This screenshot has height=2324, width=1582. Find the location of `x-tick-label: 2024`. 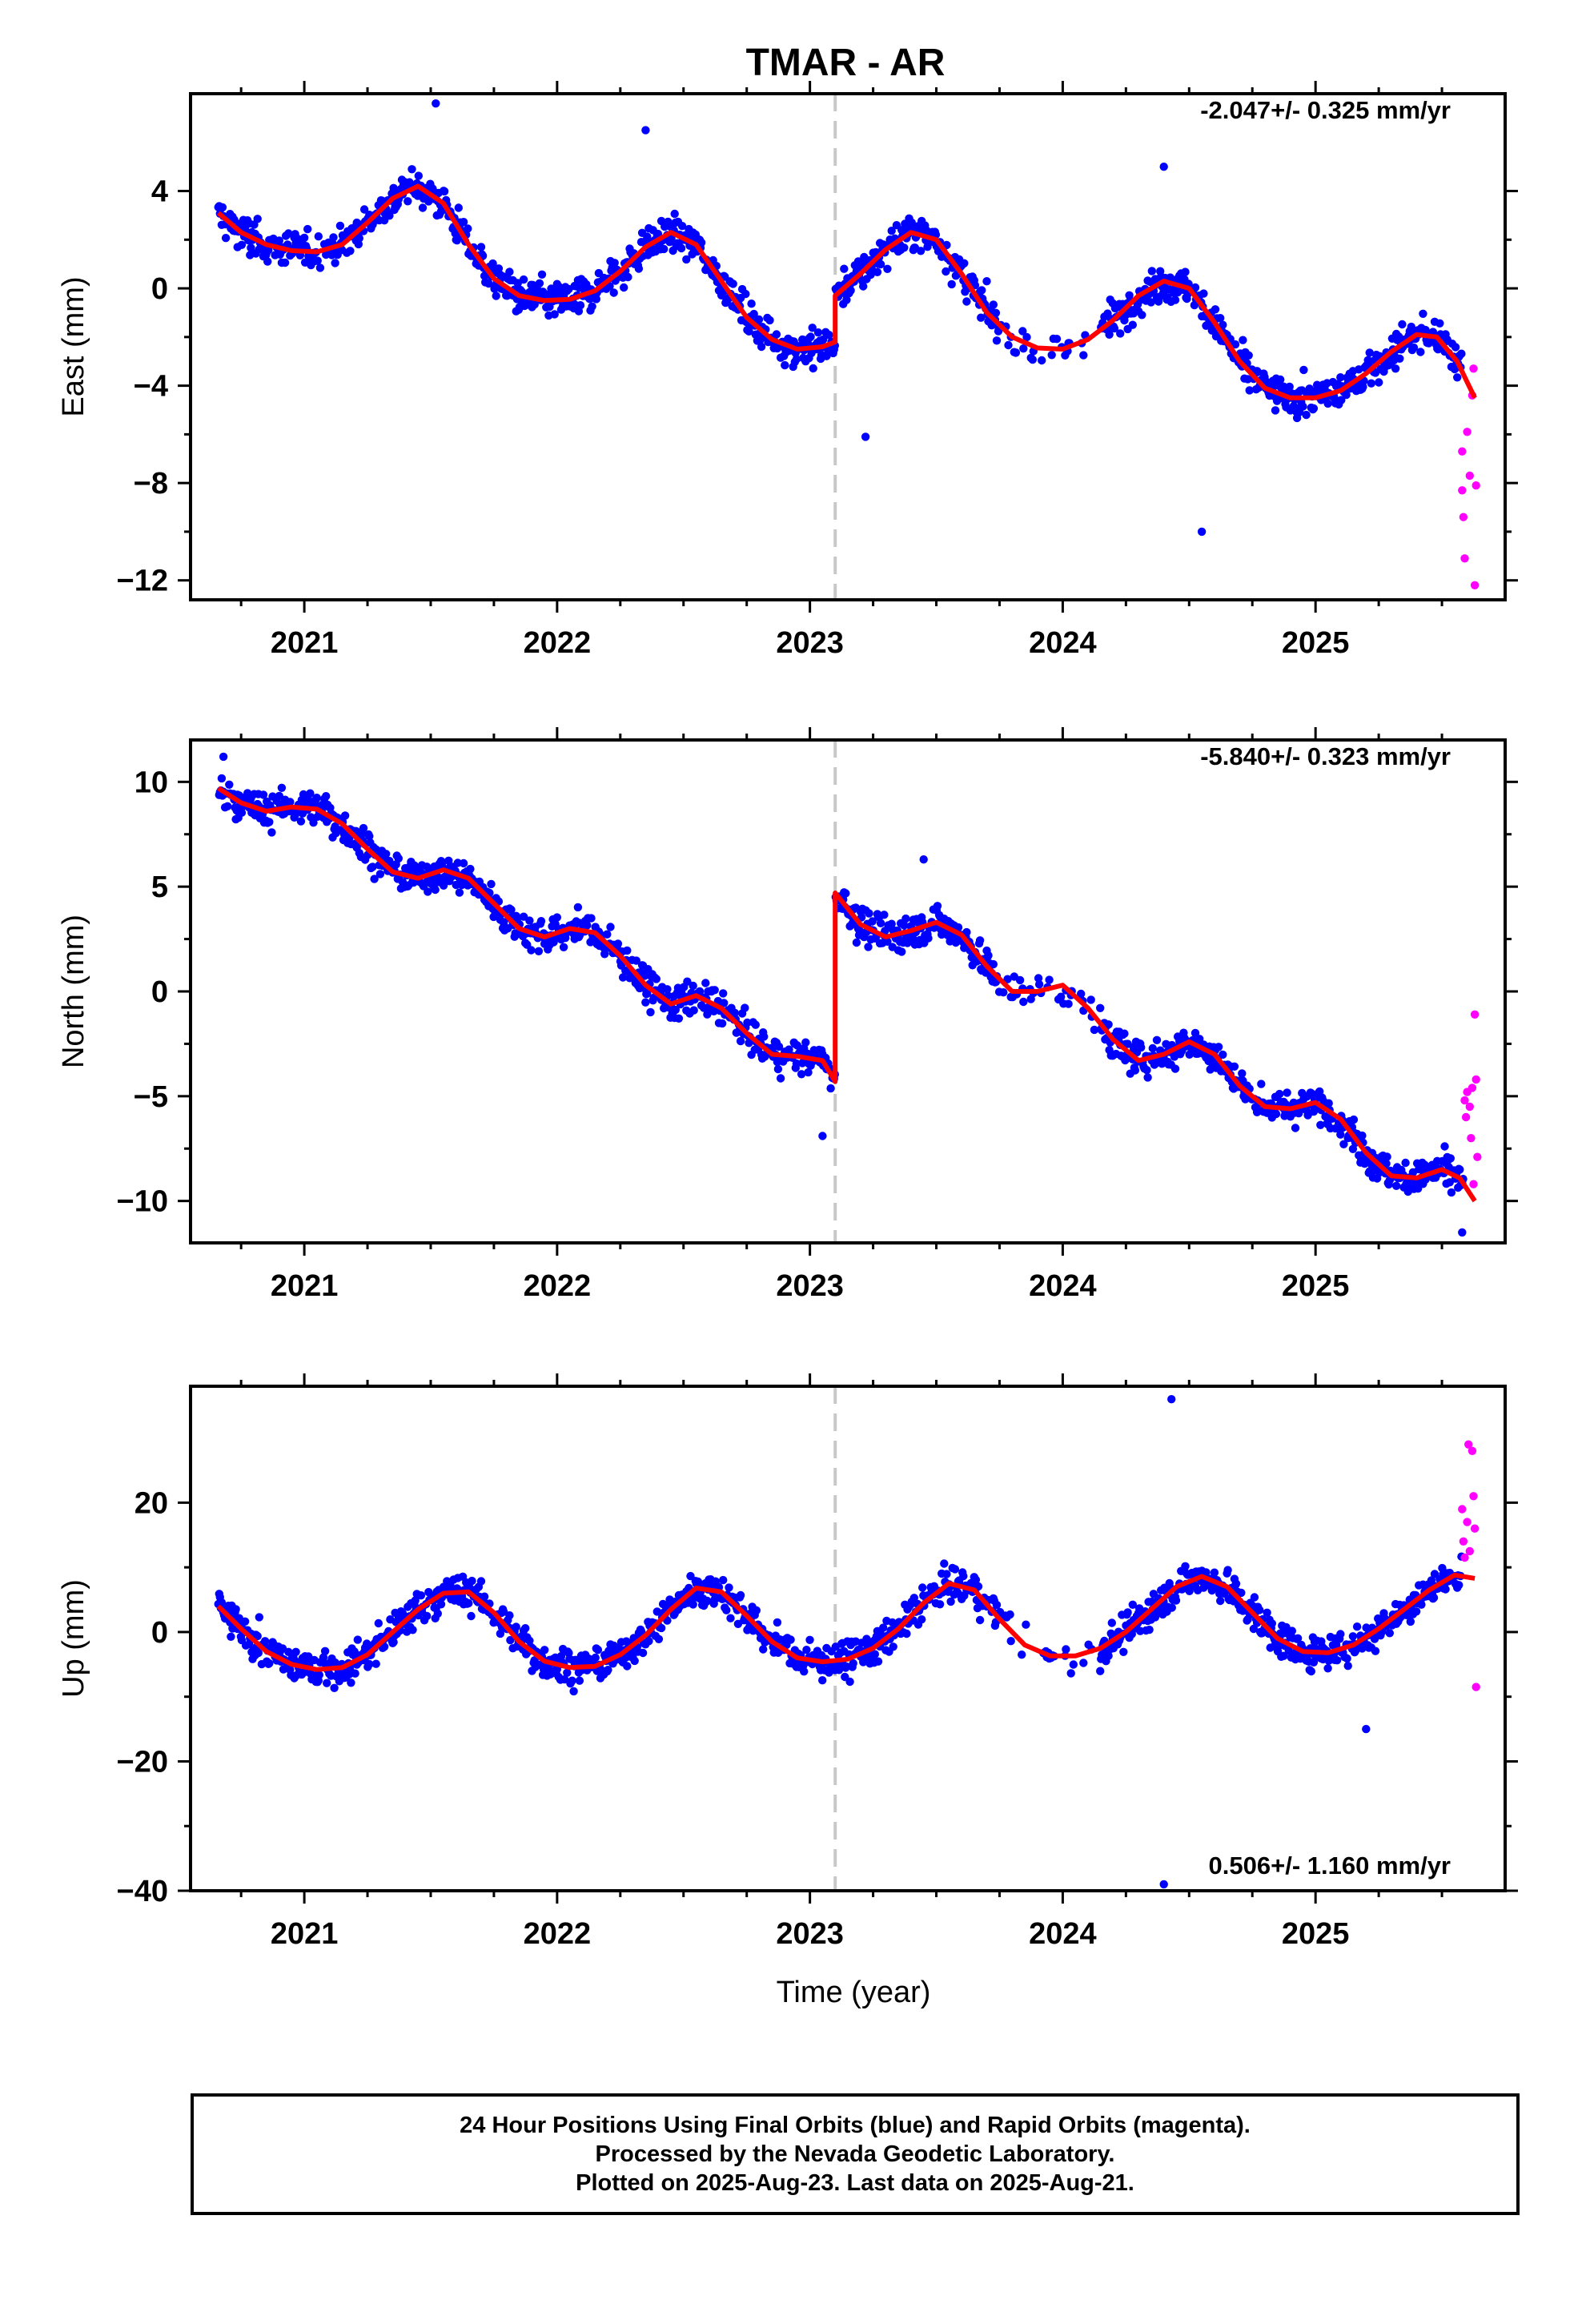

x-tick-label: 2024 is located at coordinates (1063, 1286).